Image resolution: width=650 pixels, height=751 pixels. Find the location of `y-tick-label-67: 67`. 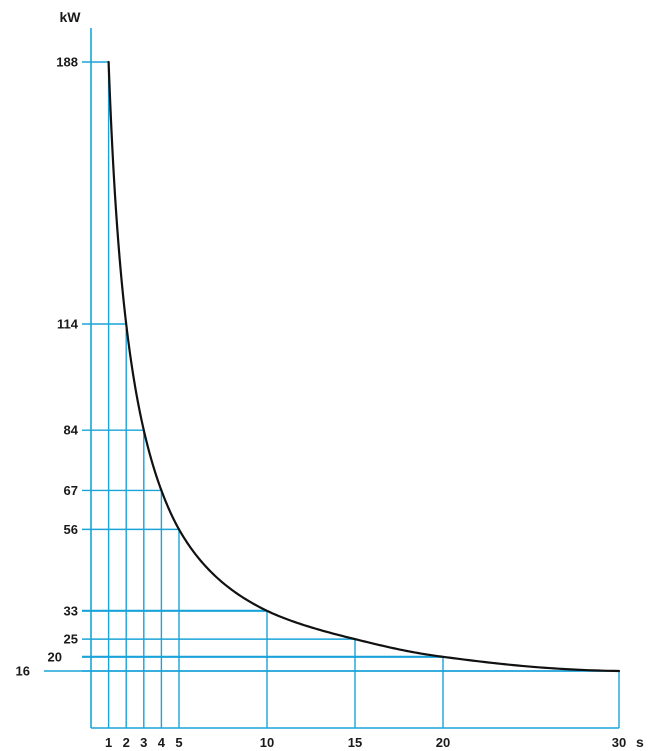

y-tick-label-67: 67 is located at coordinates (71, 490).